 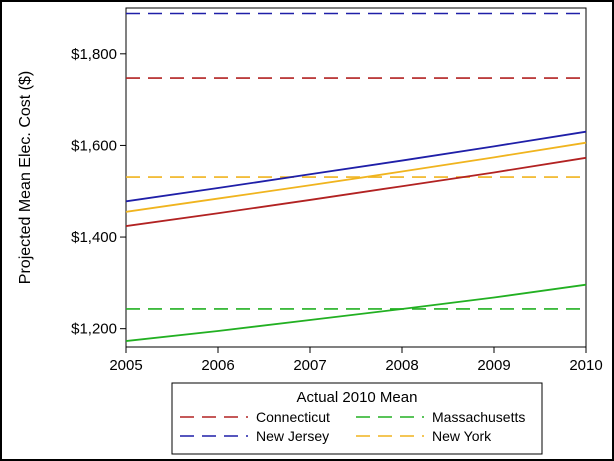 I want to click on series-line-massachusetts, so click(x=356, y=312).